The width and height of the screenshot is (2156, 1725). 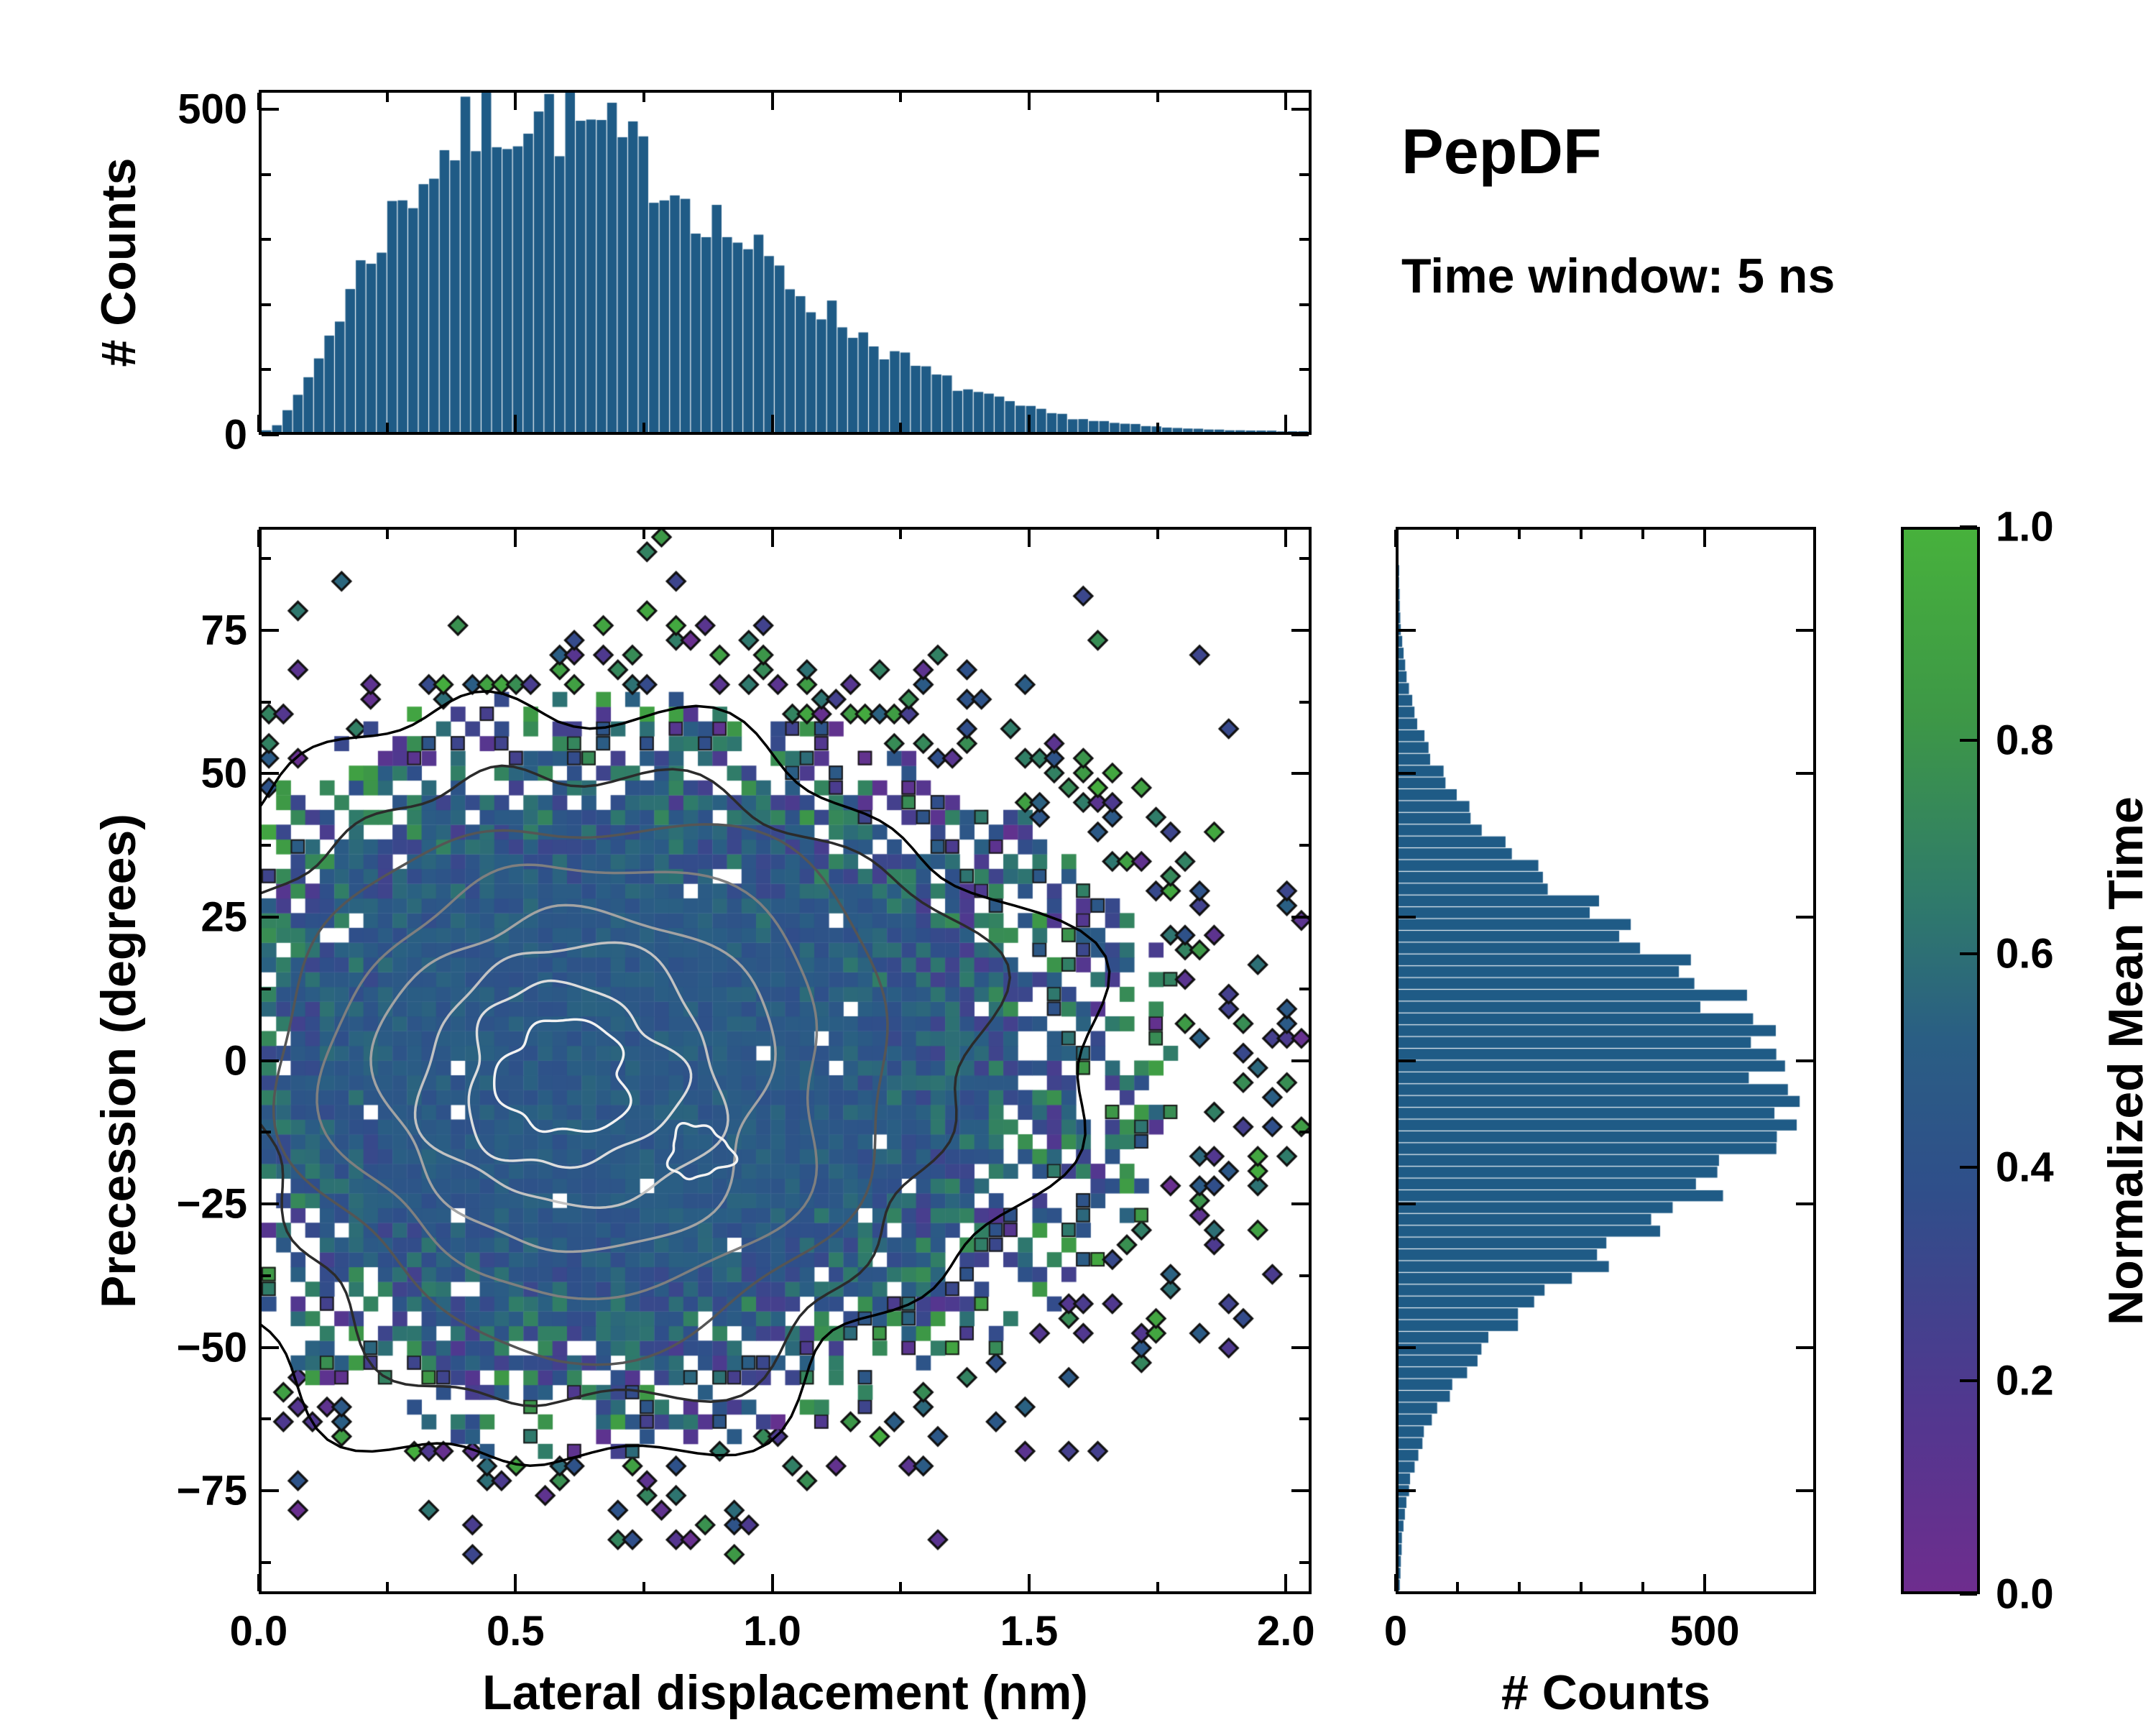 I want to click on main-xlabel: Lateral displacement (nm), so click(x=785, y=1692).